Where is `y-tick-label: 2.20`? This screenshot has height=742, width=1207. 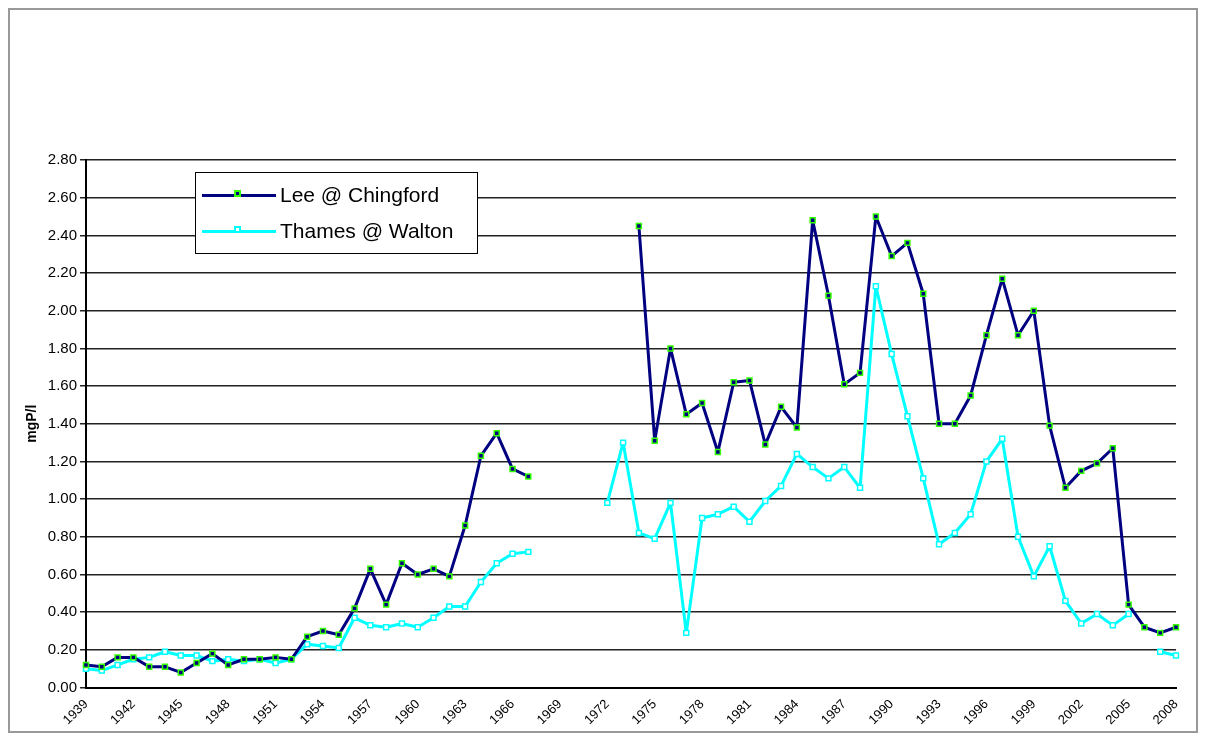 y-tick-label: 2.20 is located at coordinates (62, 272).